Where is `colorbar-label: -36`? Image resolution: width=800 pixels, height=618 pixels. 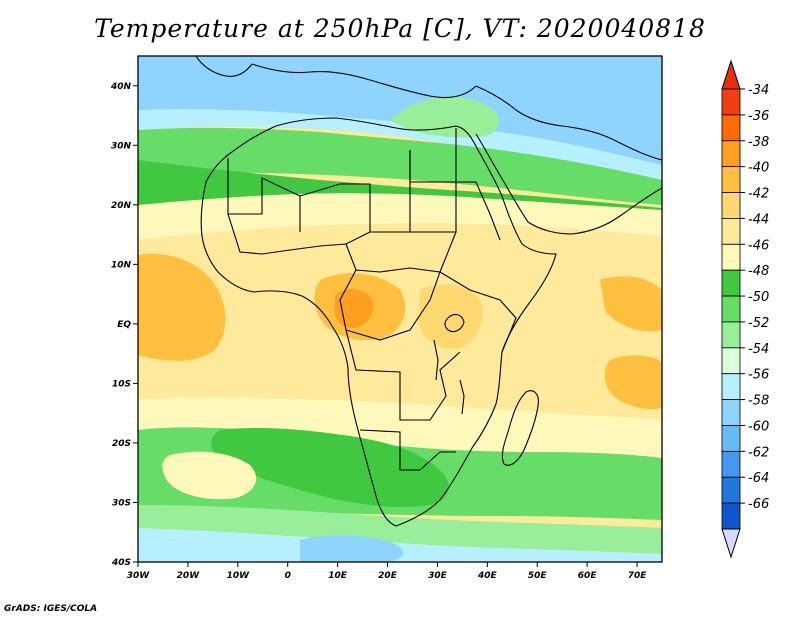 colorbar-label: -36 is located at coordinates (758, 116).